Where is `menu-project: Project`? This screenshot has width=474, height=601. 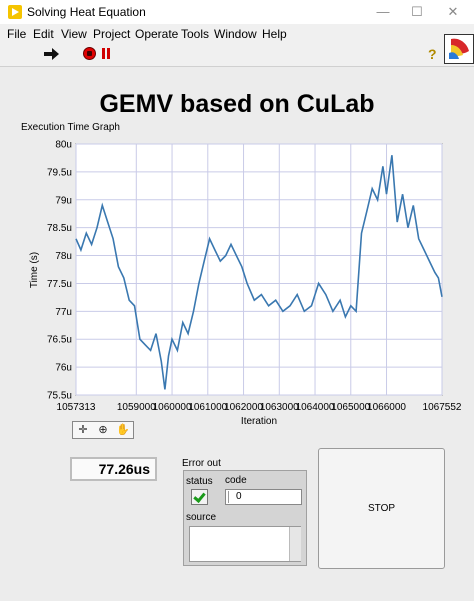 menu-project: Project is located at coordinates (112, 34).